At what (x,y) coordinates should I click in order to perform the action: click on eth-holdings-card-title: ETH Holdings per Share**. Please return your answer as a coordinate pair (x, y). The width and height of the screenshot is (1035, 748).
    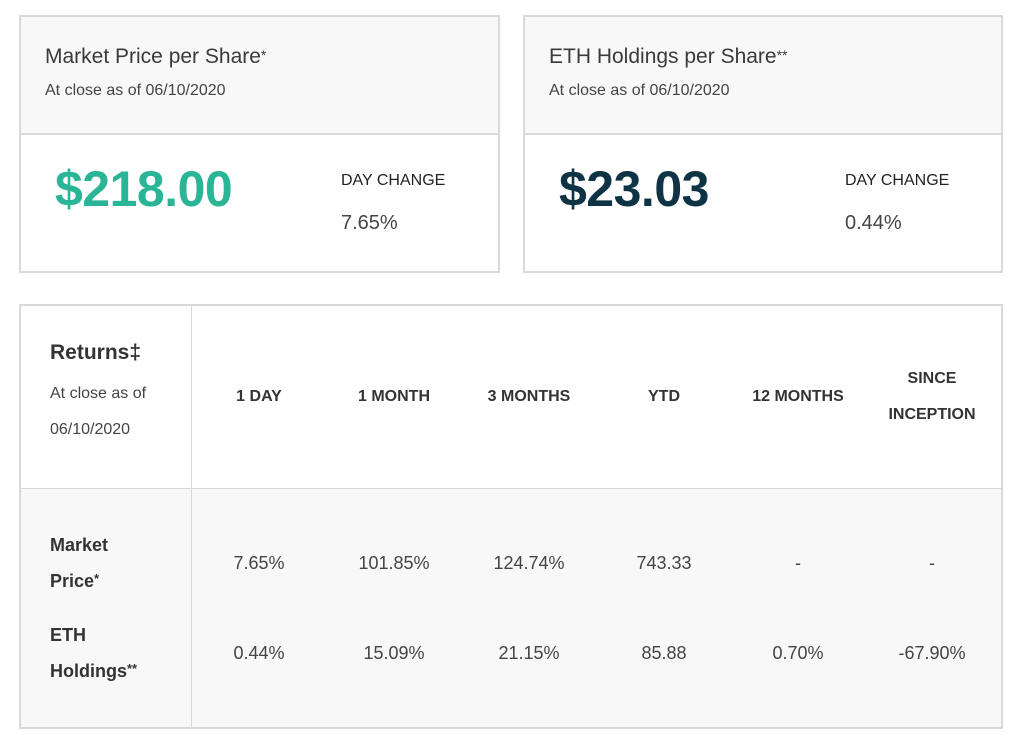
    Looking at the image, I should click on (775, 57).